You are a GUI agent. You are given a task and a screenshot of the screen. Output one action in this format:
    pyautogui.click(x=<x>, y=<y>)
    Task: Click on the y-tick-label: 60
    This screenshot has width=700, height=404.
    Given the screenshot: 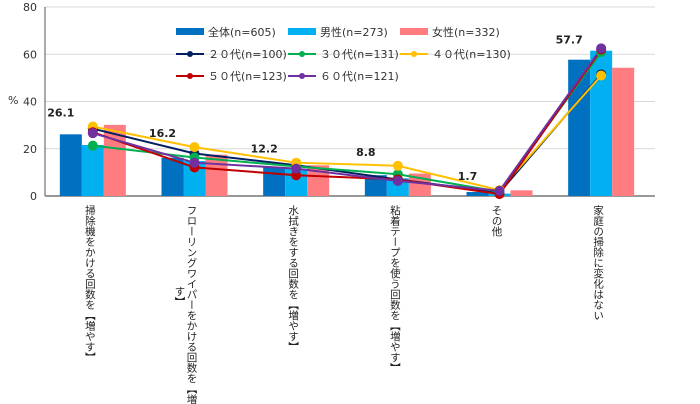 What is the action you would take?
    pyautogui.click(x=30, y=54)
    